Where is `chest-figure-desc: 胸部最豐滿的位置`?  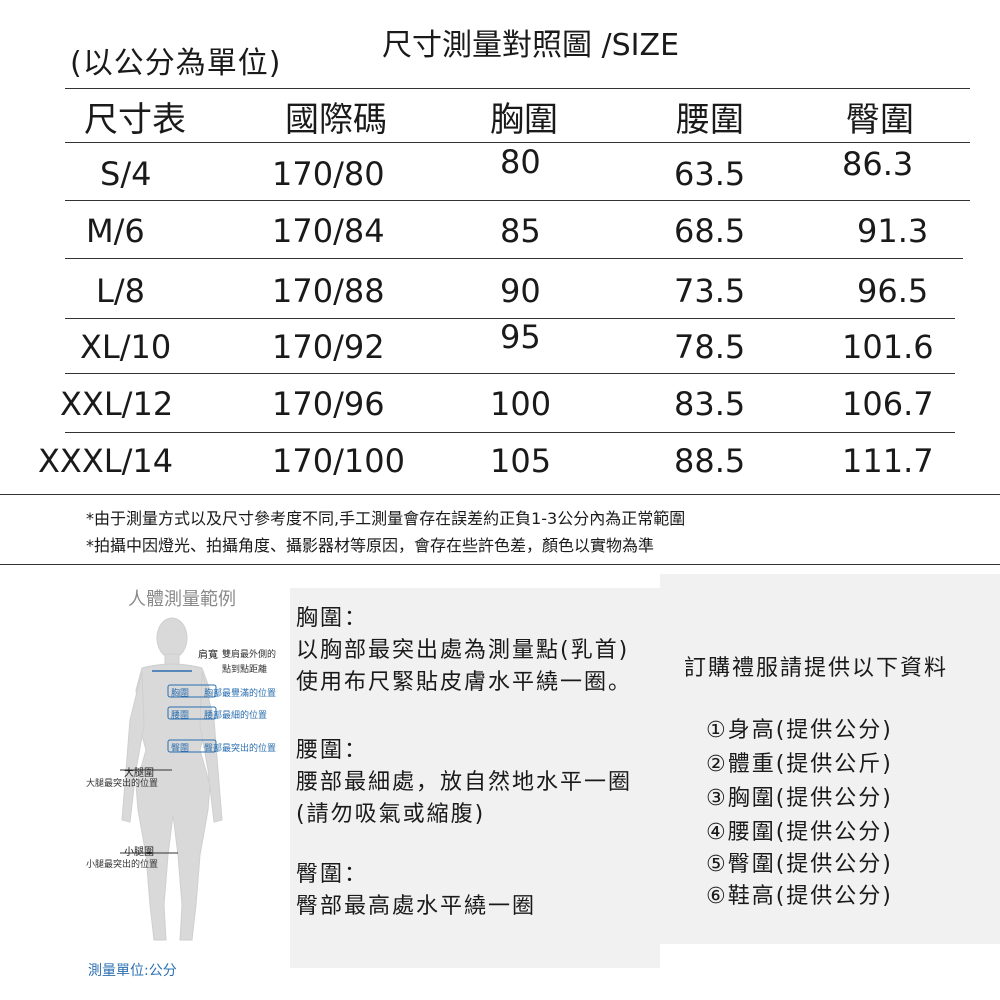 chest-figure-desc: 胸部最豐滿的位置 is located at coordinates (240, 694).